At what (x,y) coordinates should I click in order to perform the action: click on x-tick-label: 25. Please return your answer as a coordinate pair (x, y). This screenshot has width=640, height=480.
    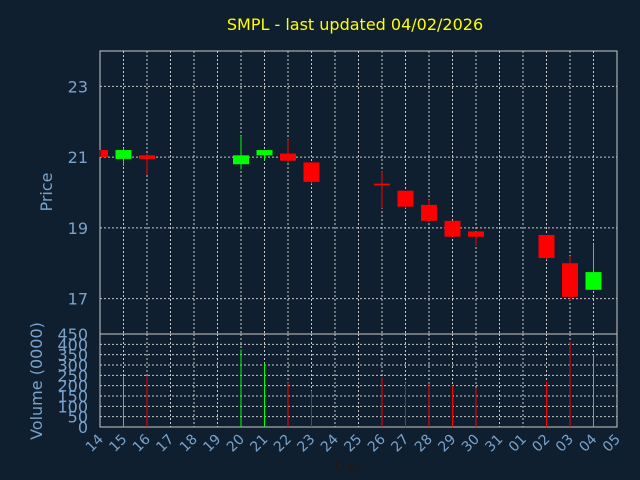
    Looking at the image, I should click on (353, 444).